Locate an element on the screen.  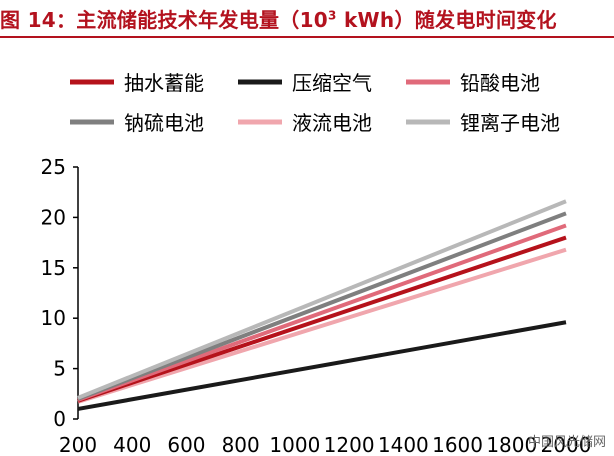
y-tick-label: 25 is located at coordinates (53, 167).